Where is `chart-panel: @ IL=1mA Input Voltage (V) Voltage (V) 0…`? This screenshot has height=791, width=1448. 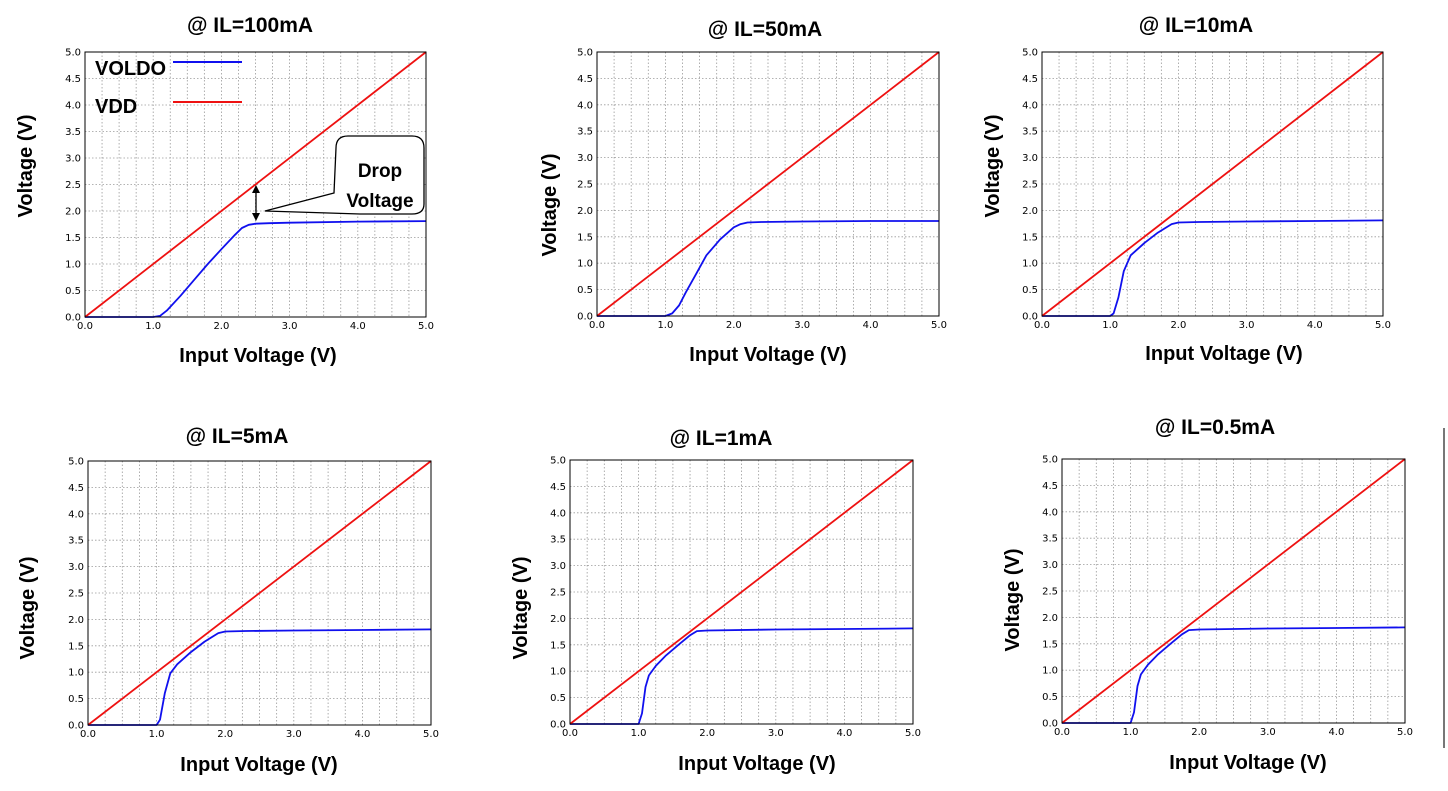 chart-panel: @ IL=1mA Input Voltage (V) Voltage (V) 0… is located at coordinates (715, 601).